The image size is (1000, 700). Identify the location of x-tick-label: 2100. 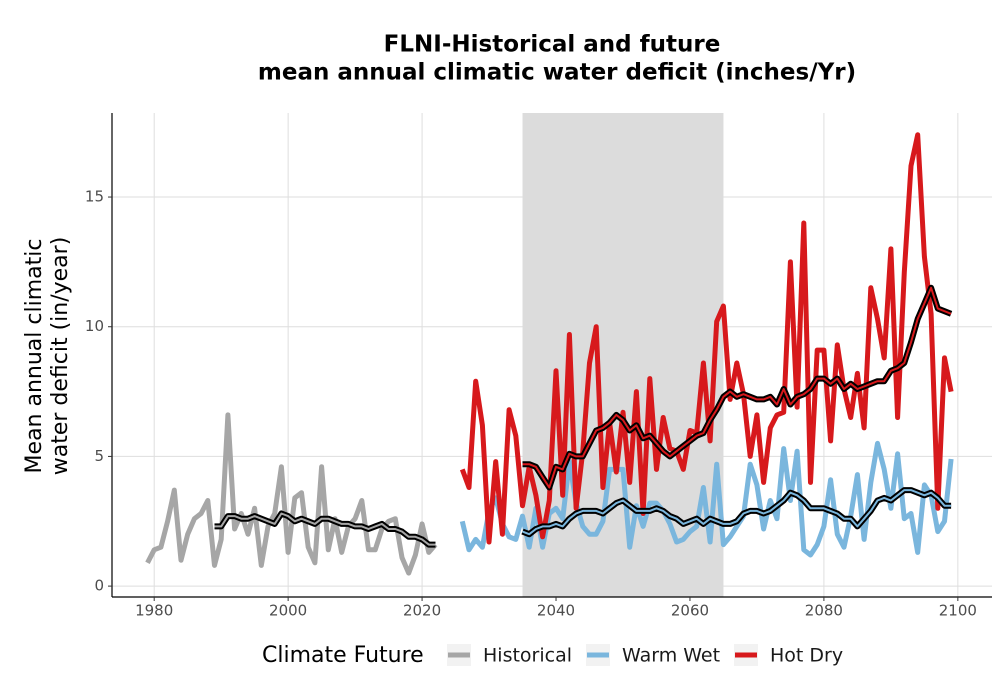
(958, 611).